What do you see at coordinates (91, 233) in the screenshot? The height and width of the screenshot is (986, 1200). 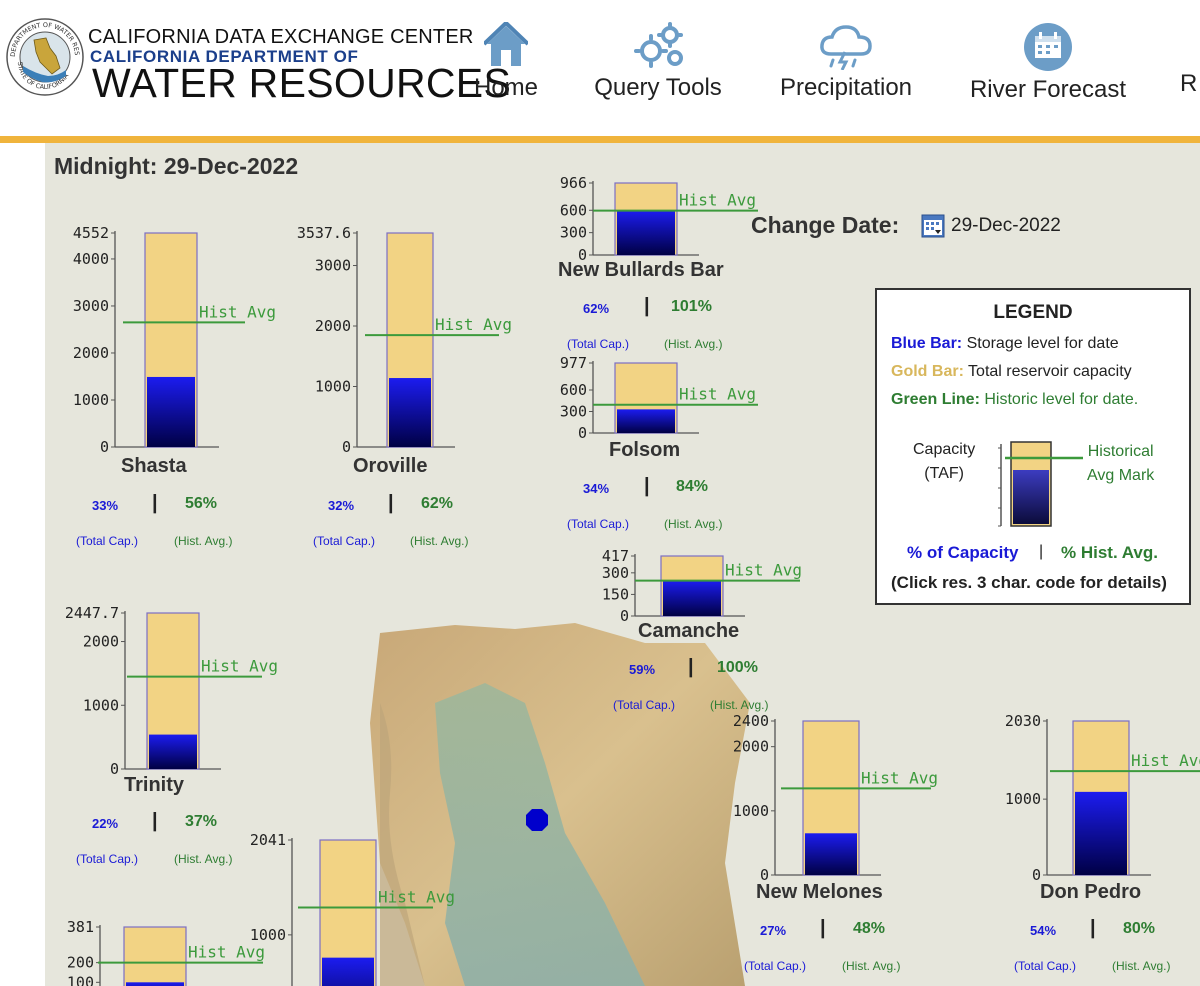 I see `tick-label: 4552` at bounding box center [91, 233].